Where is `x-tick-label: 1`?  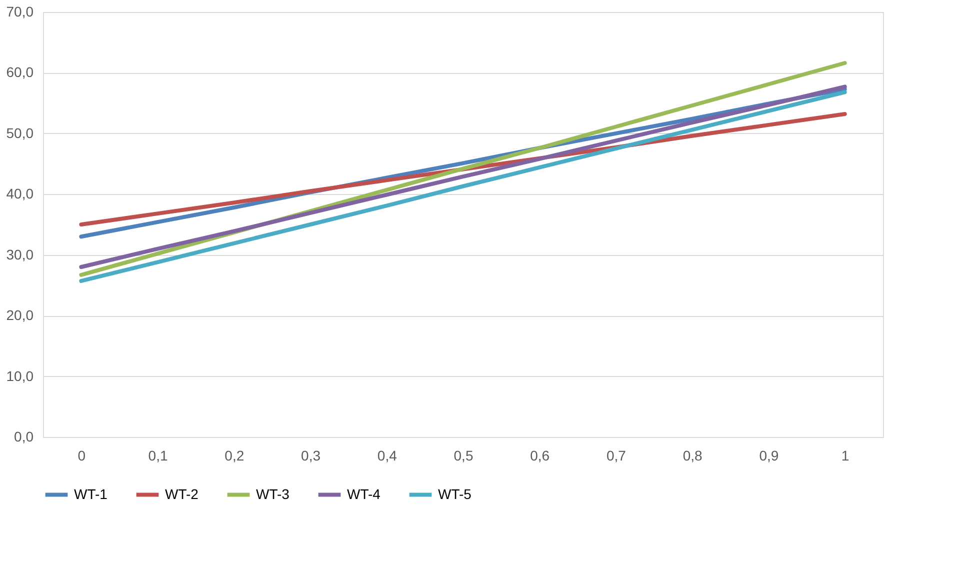
x-tick-label: 1 is located at coordinates (845, 456).